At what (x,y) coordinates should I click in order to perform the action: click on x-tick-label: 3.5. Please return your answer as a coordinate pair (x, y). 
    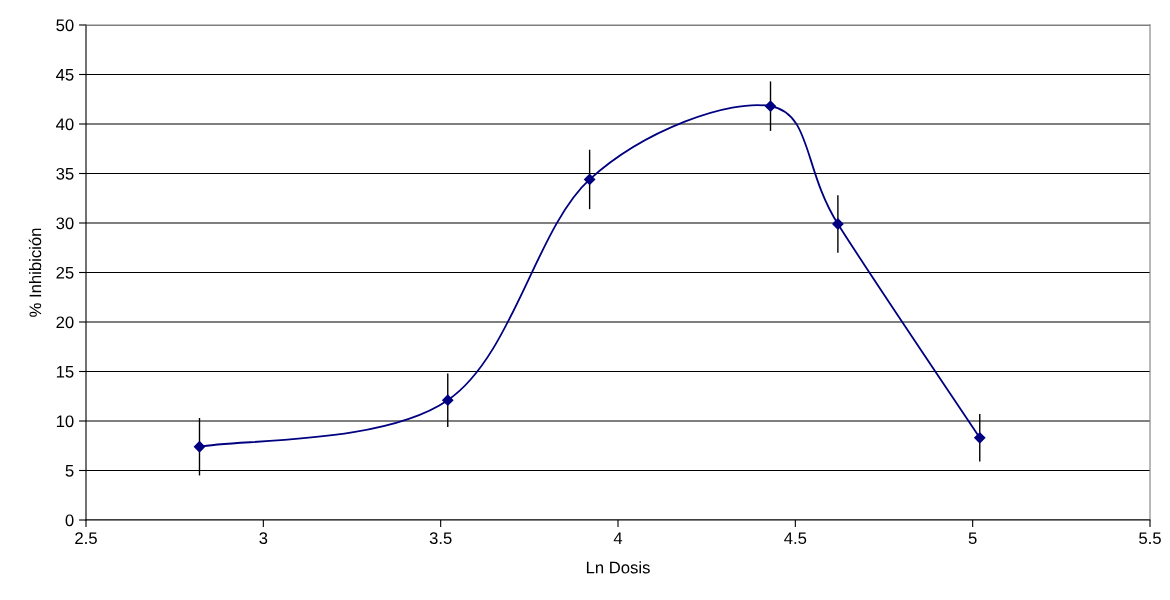
    Looking at the image, I should click on (440, 538).